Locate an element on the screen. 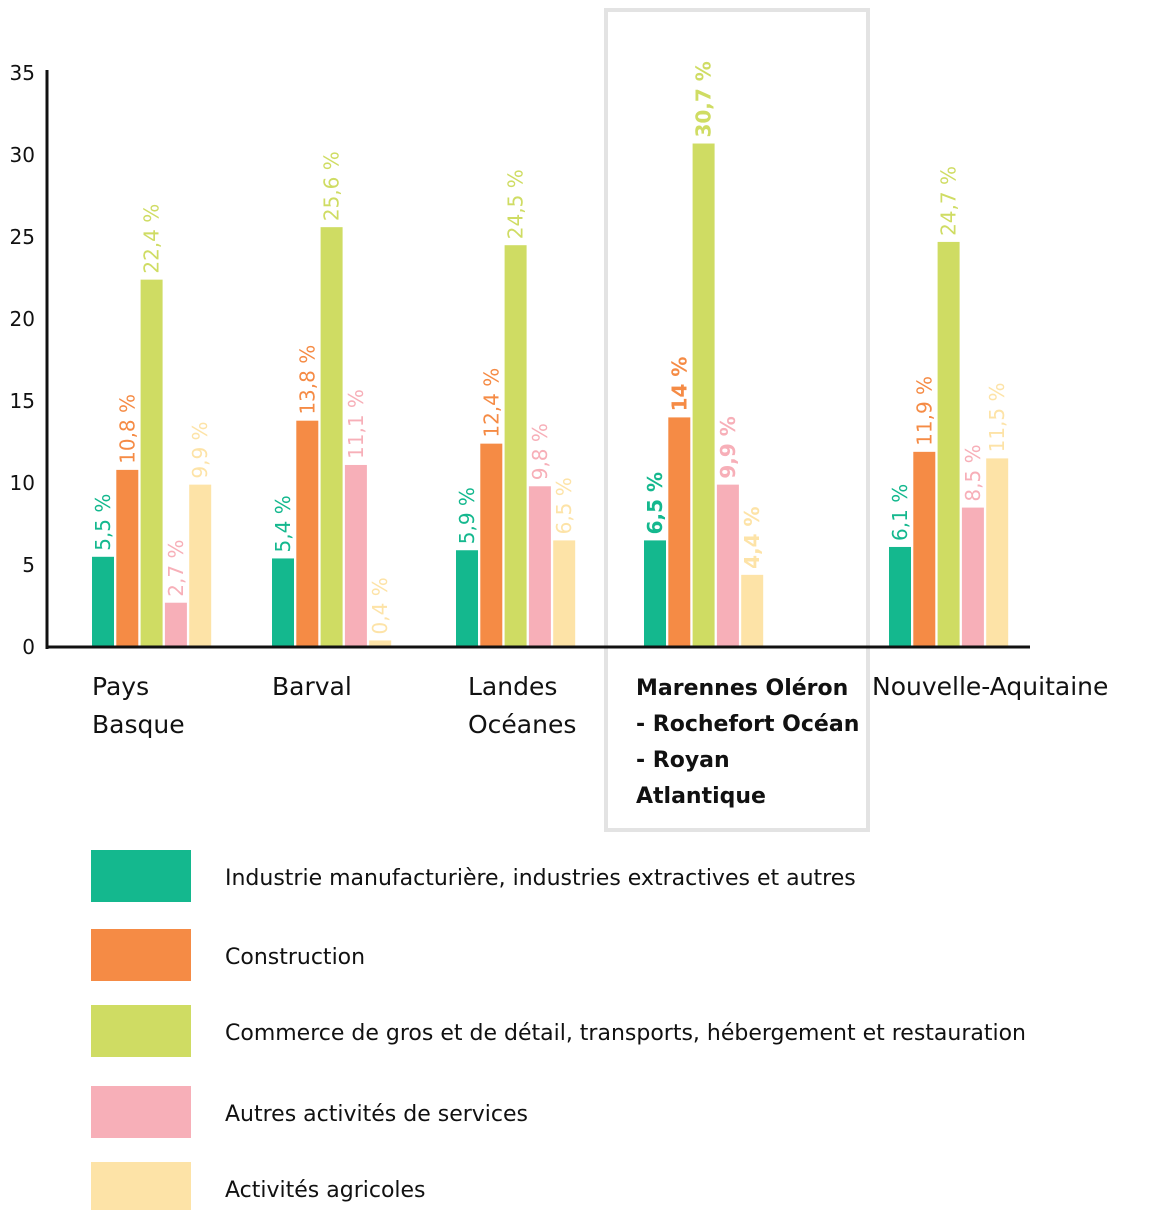 This screenshot has width=1159, height=1210. value-label: 9,8 % is located at coordinates (540, 451).